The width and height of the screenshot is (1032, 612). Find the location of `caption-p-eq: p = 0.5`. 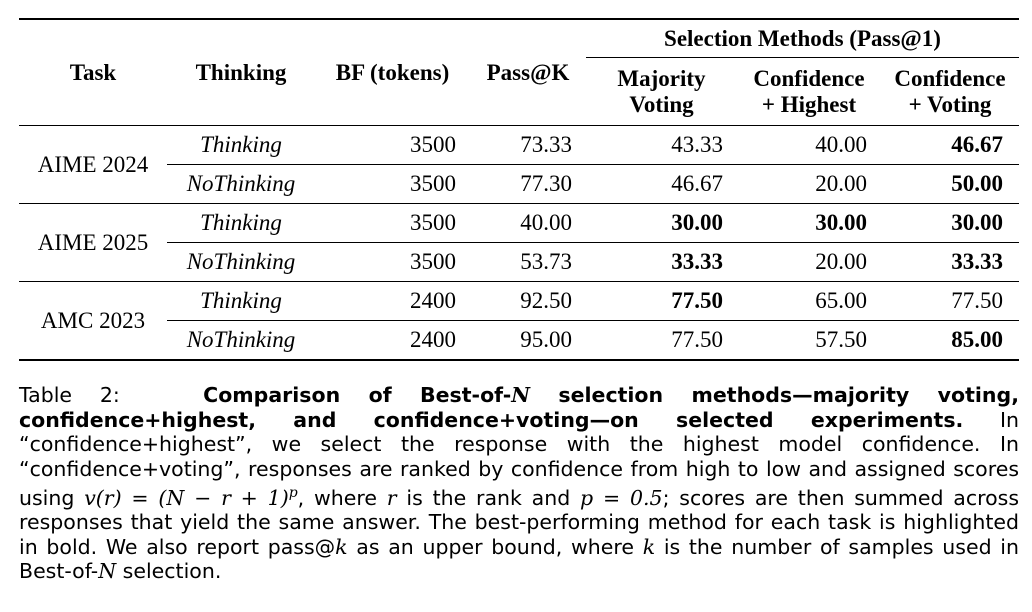

caption-p-eq: p = 0.5 is located at coordinates (621, 497).